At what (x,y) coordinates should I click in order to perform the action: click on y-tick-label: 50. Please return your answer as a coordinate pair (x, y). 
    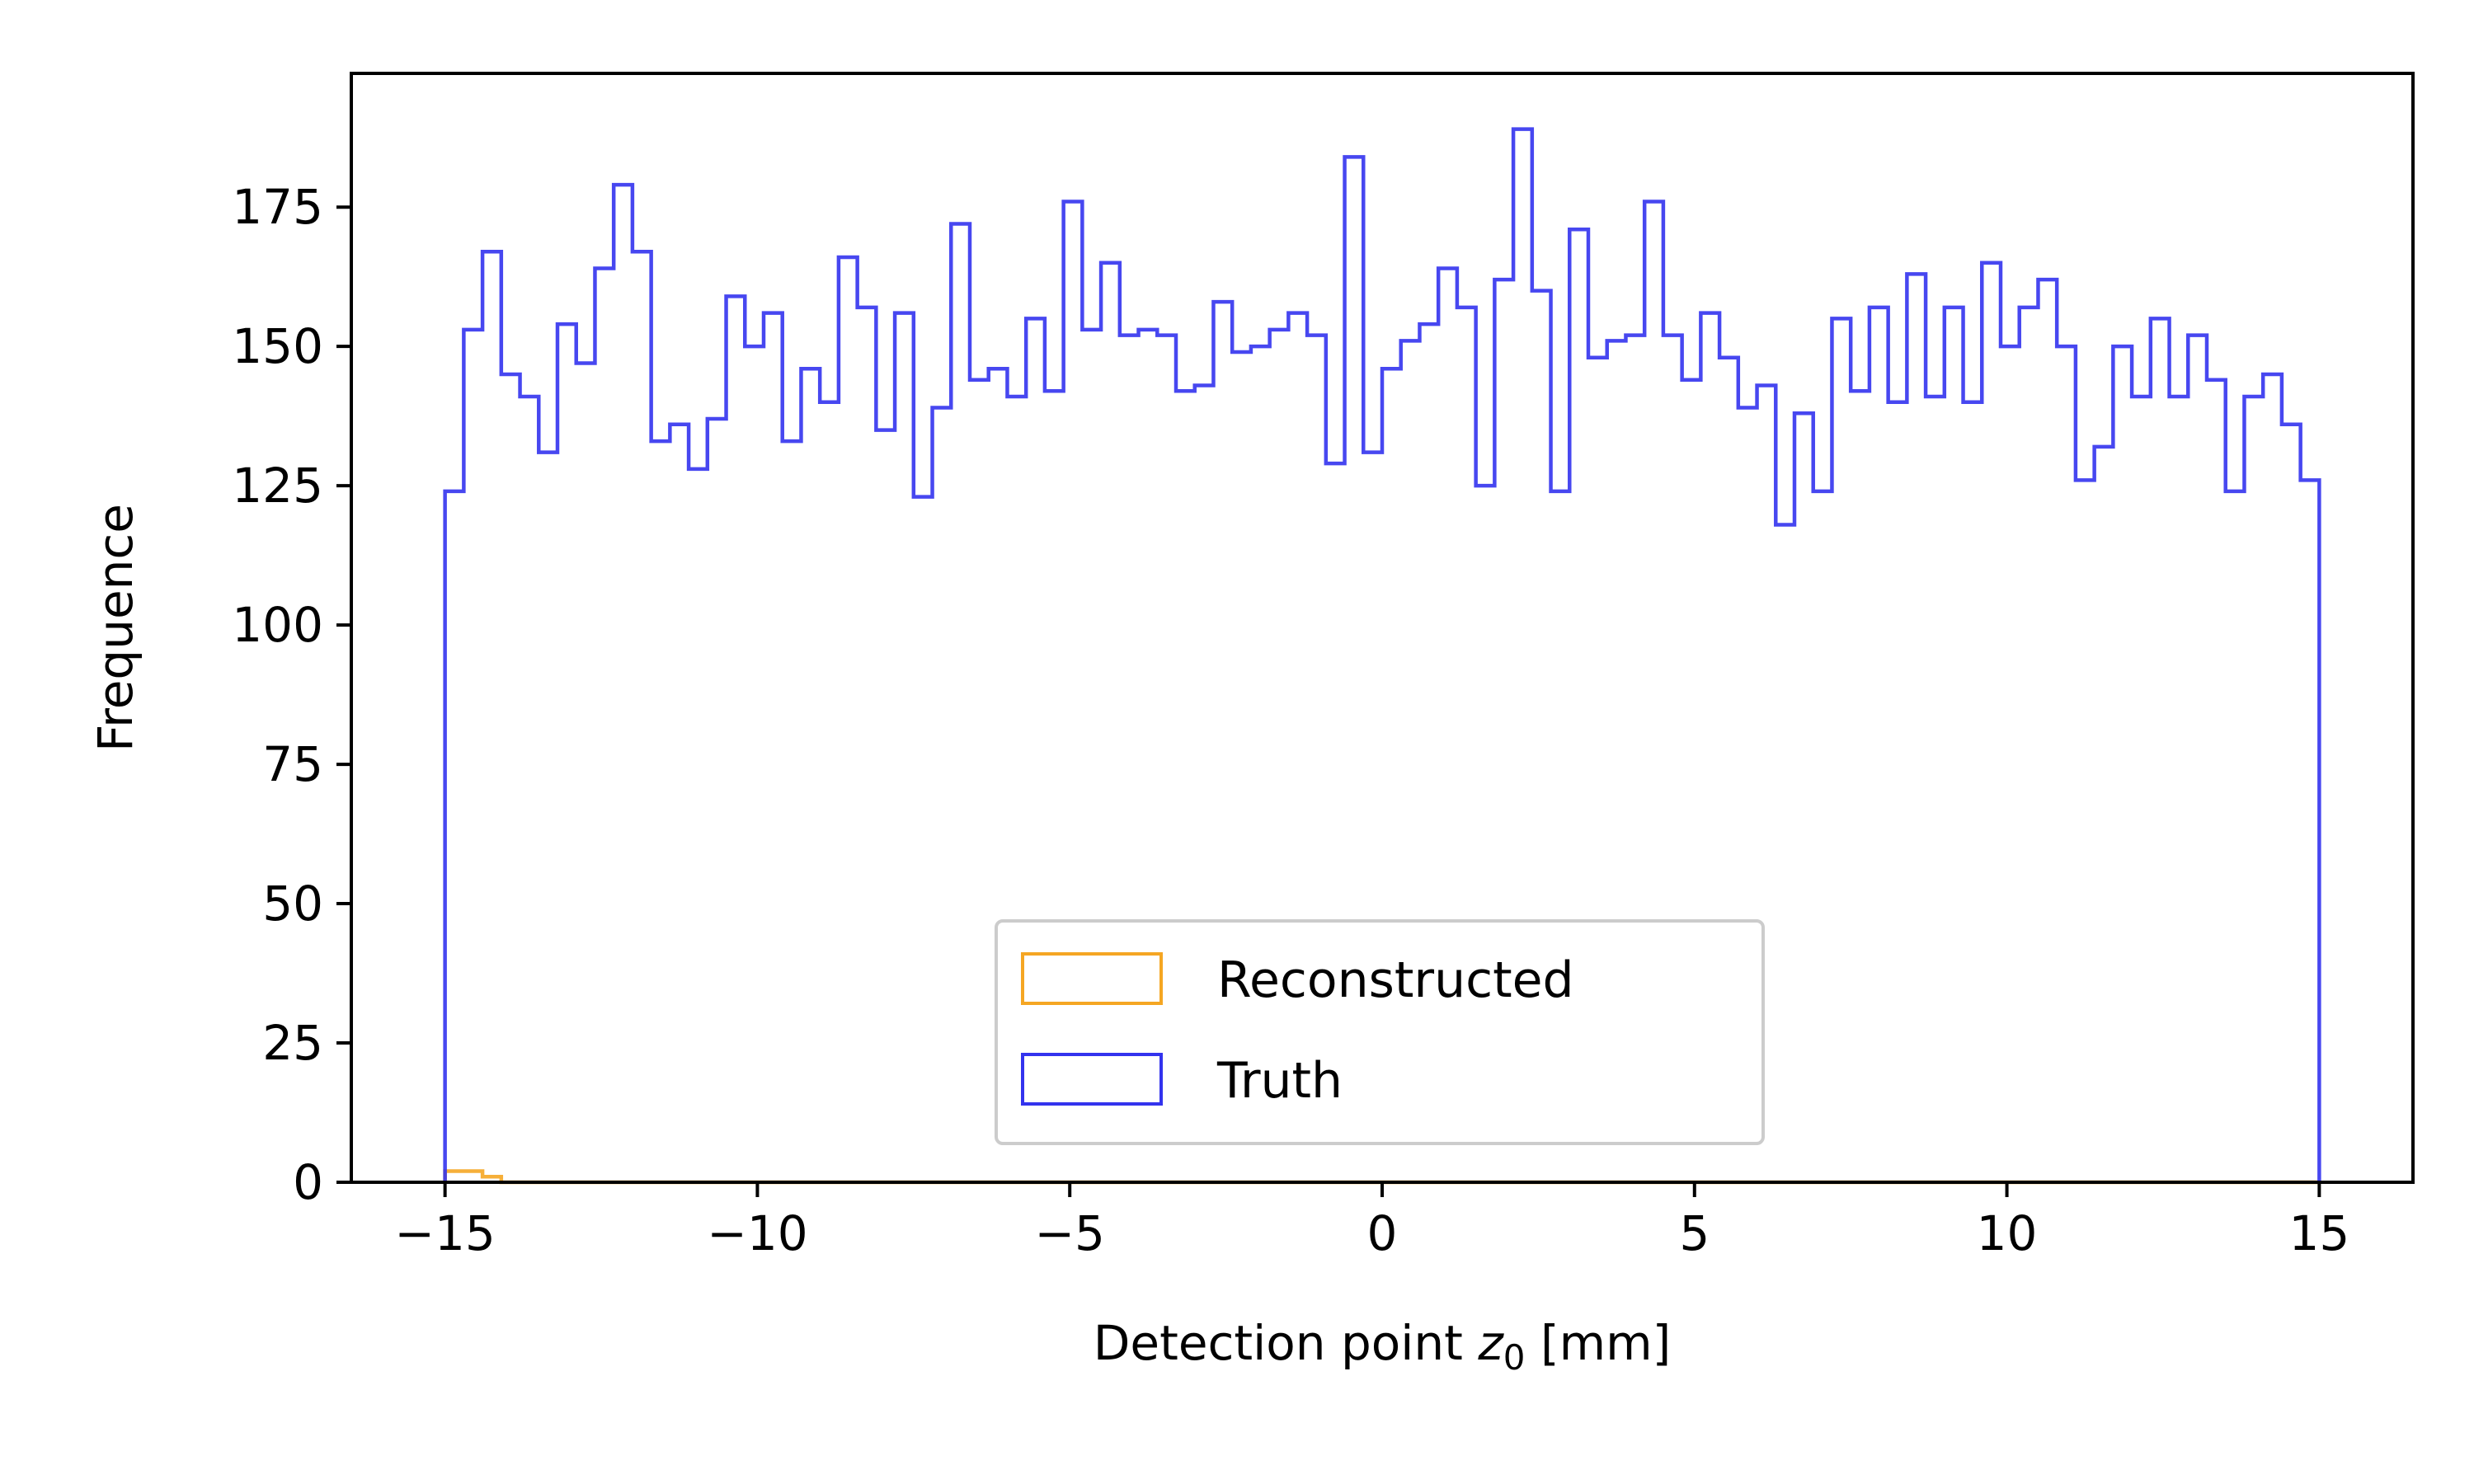
    Looking at the image, I should click on (292, 904).